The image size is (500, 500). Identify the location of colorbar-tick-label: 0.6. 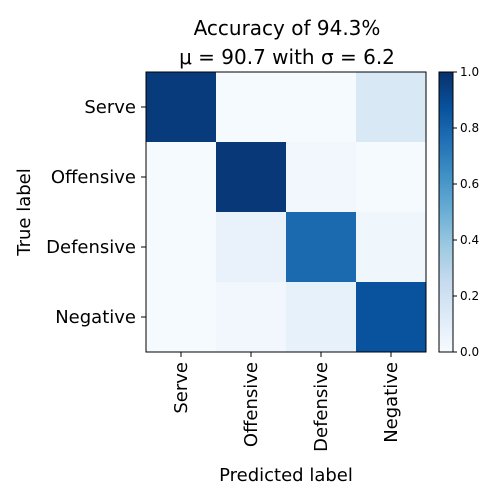
(469, 184).